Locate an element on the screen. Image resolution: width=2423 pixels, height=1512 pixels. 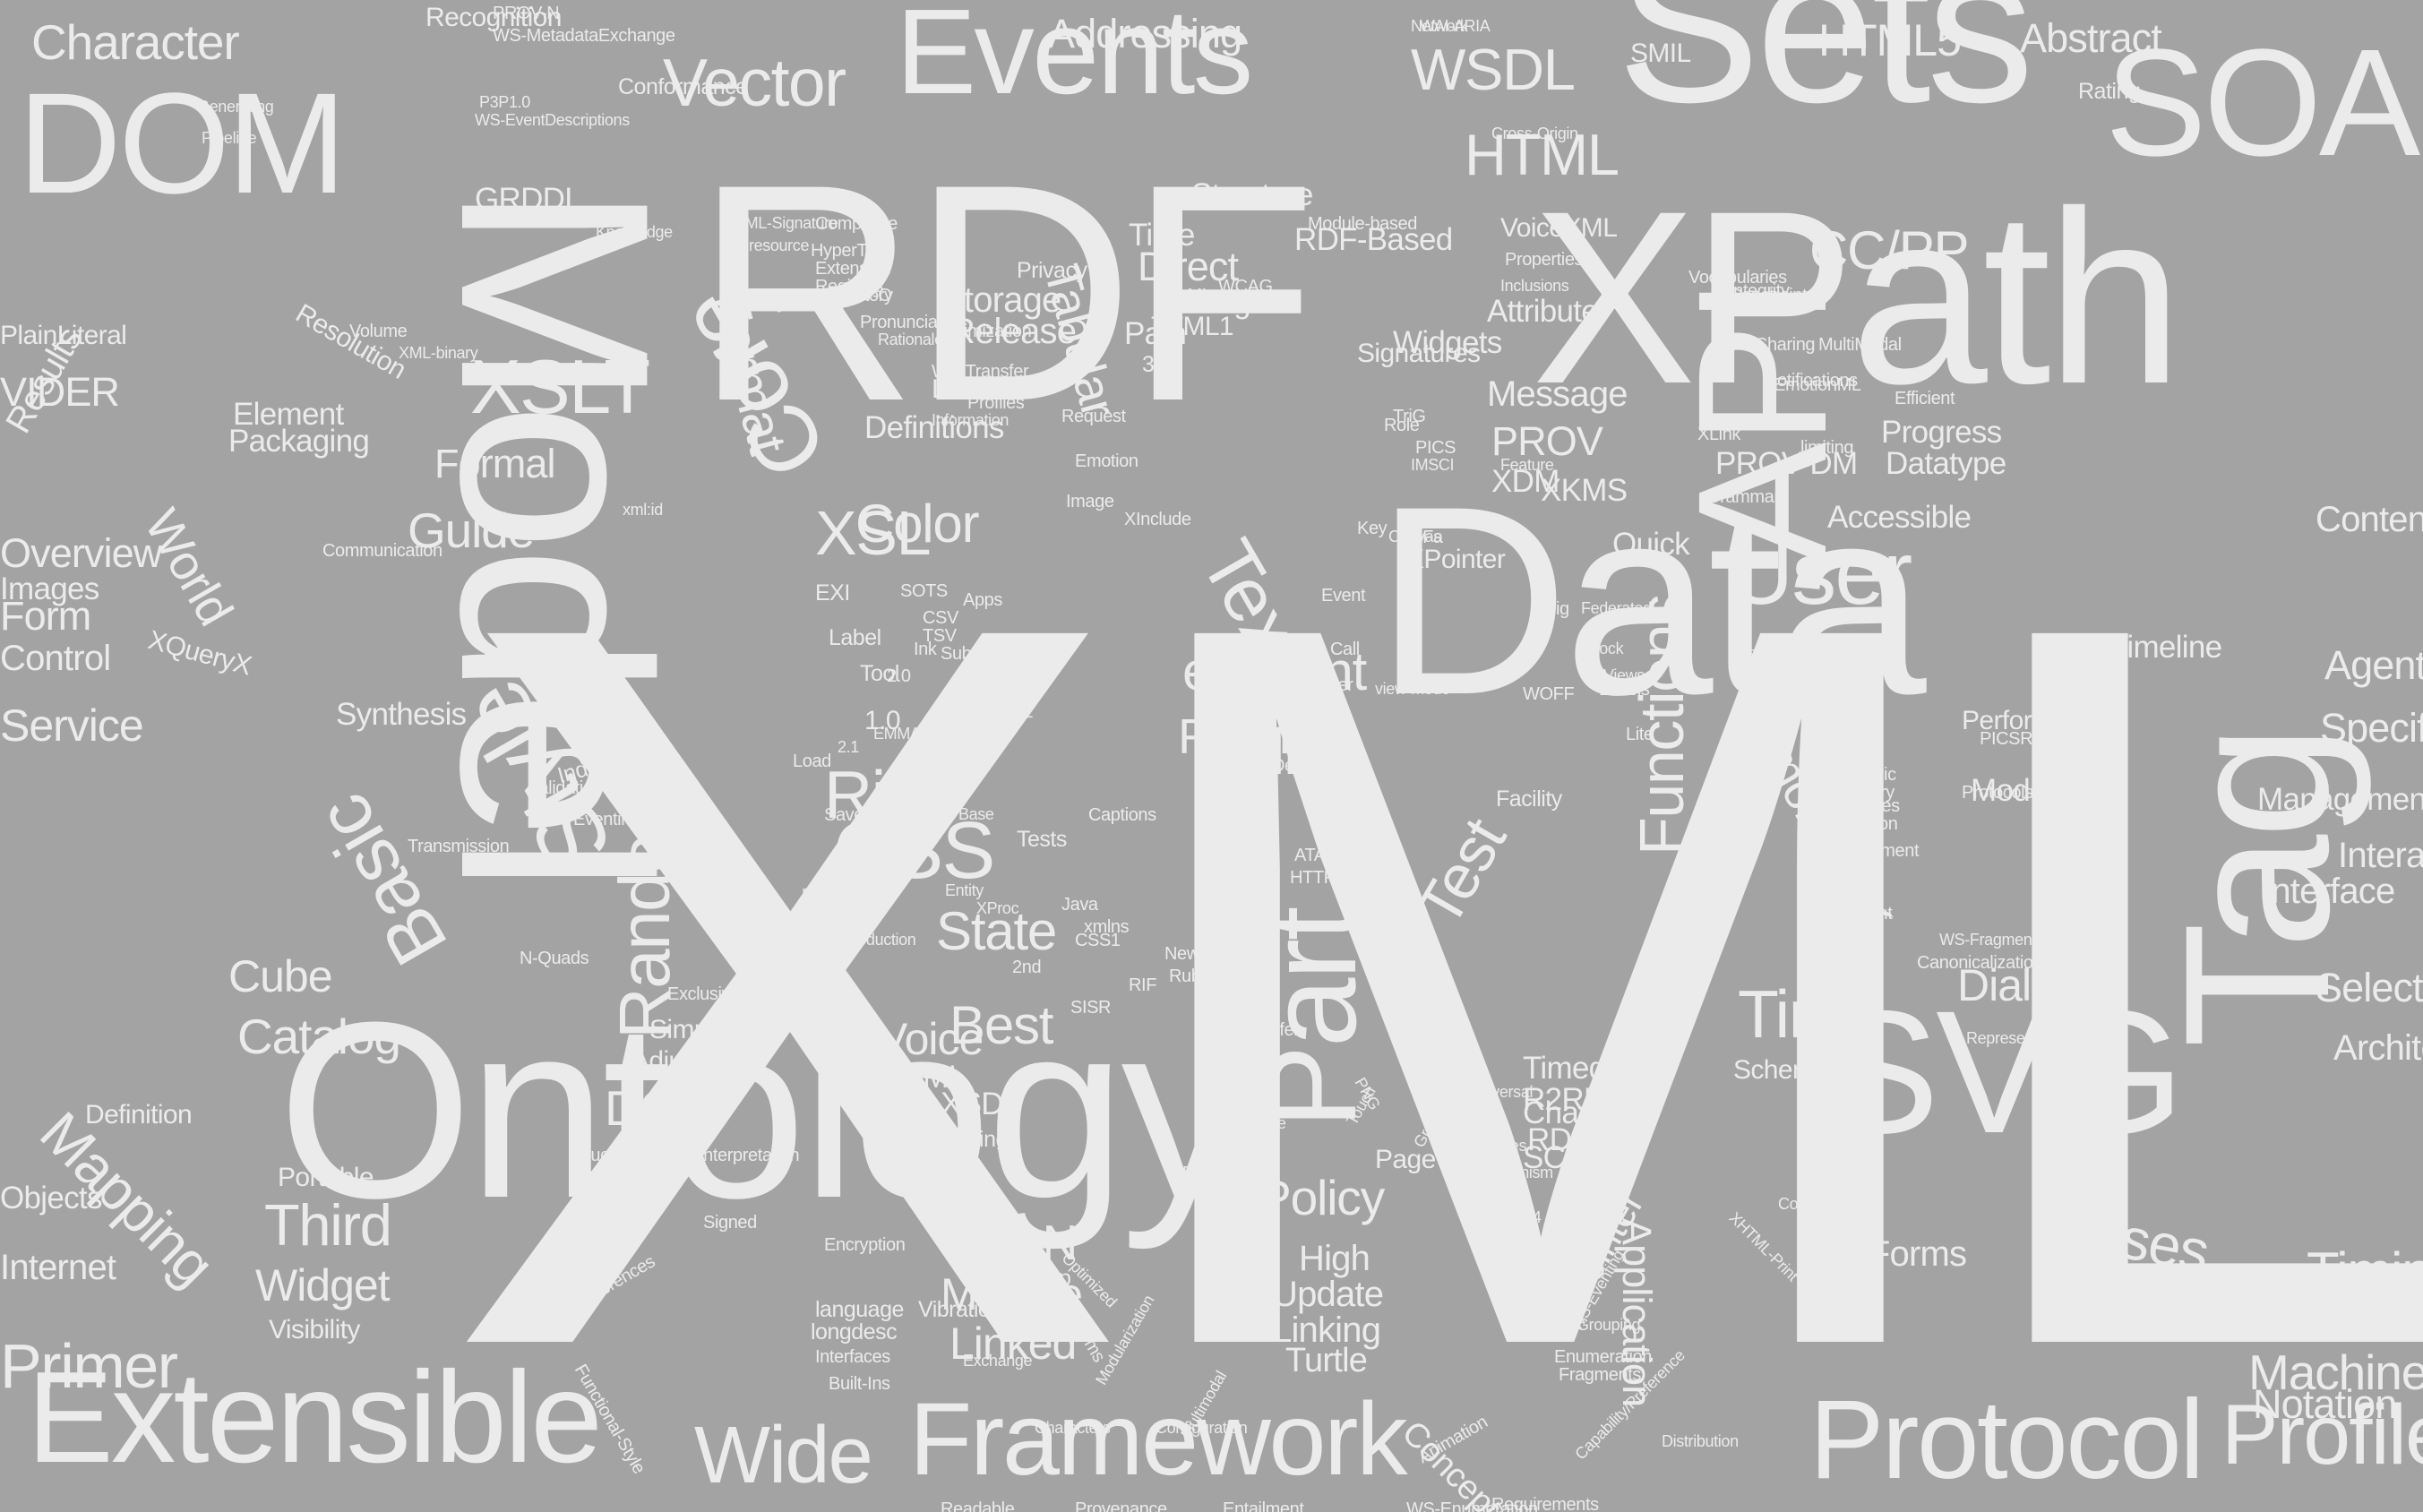
word-interpretation: Interpretation is located at coordinates (749, 1156).